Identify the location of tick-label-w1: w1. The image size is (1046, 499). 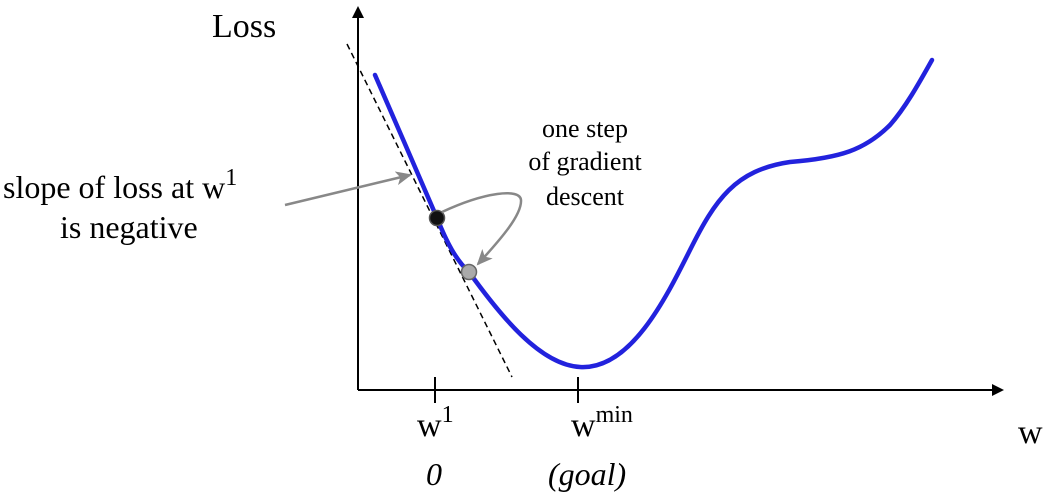
(435, 423).